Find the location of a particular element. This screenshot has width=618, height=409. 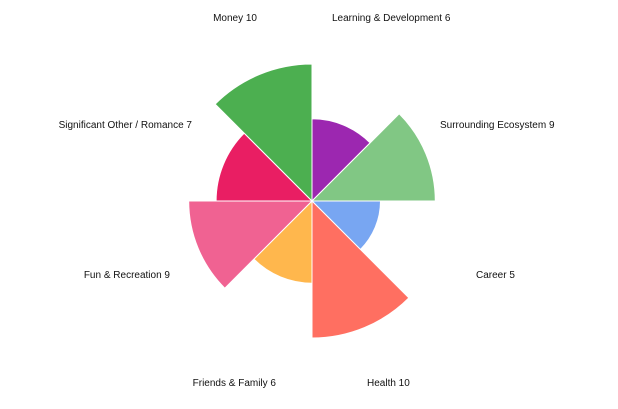

sector-health is located at coordinates (360, 269).